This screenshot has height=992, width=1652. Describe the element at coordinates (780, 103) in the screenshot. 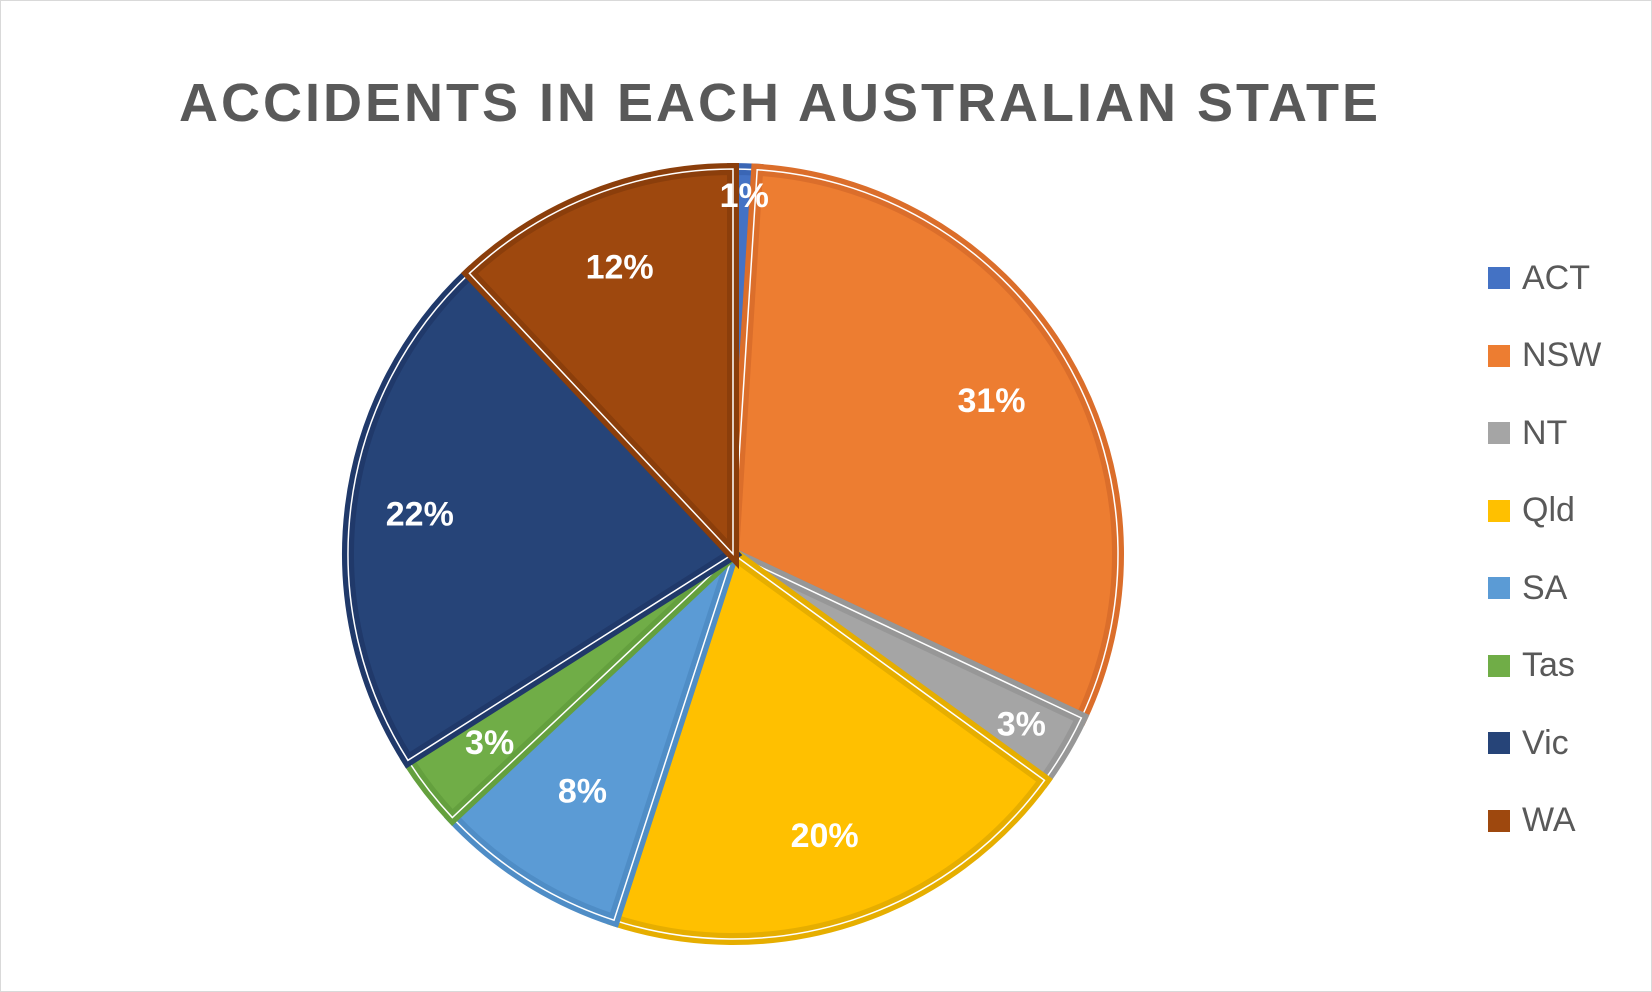

I see `chart-title: ACCIDENTS IN EACH AUSTRALIAN STATE` at that location.